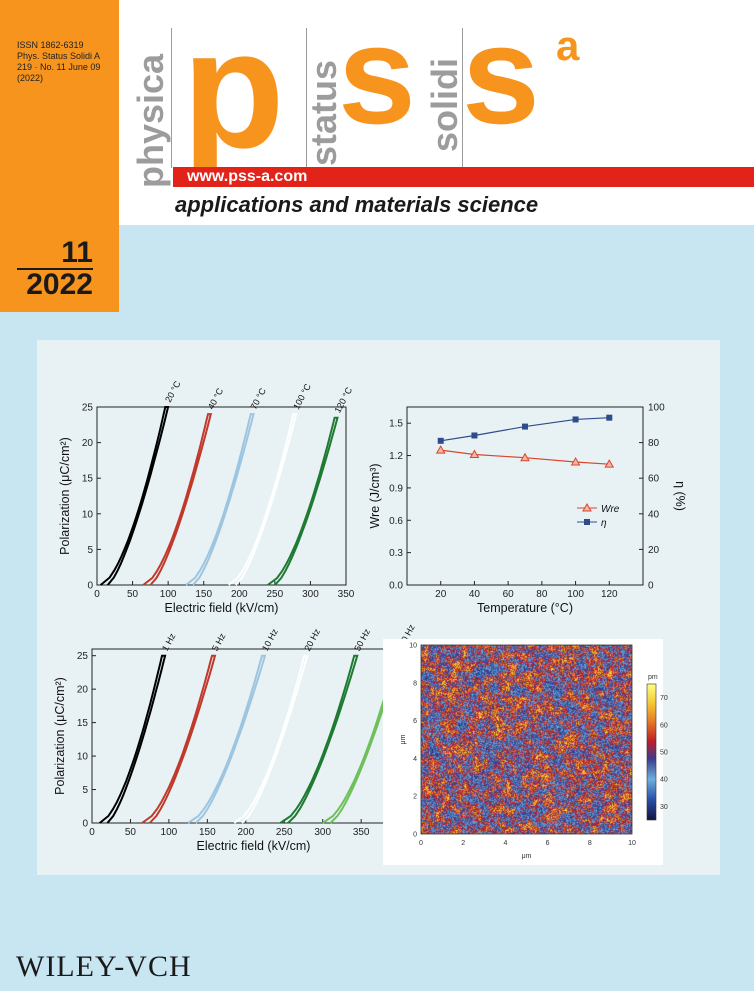 This screenshot has height=991, width=754. Describe the element at coordinates (357, 204) in the screenshot. I see `journal-subtitle: applications and materials science` at that location.